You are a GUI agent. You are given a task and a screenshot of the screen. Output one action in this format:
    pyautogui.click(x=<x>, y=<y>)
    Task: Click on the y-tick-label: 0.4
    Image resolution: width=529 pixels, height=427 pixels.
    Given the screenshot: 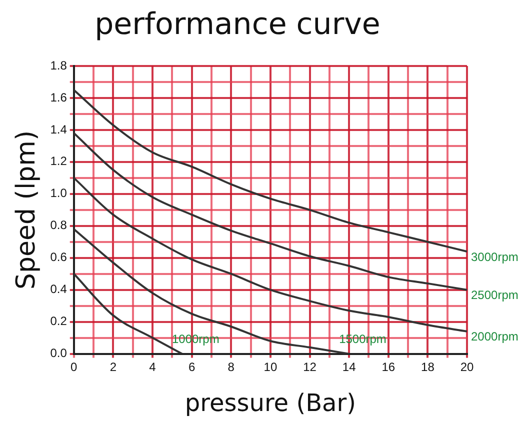 What is the action you would take?
    pyautogui.click(x=59, y=289)
    